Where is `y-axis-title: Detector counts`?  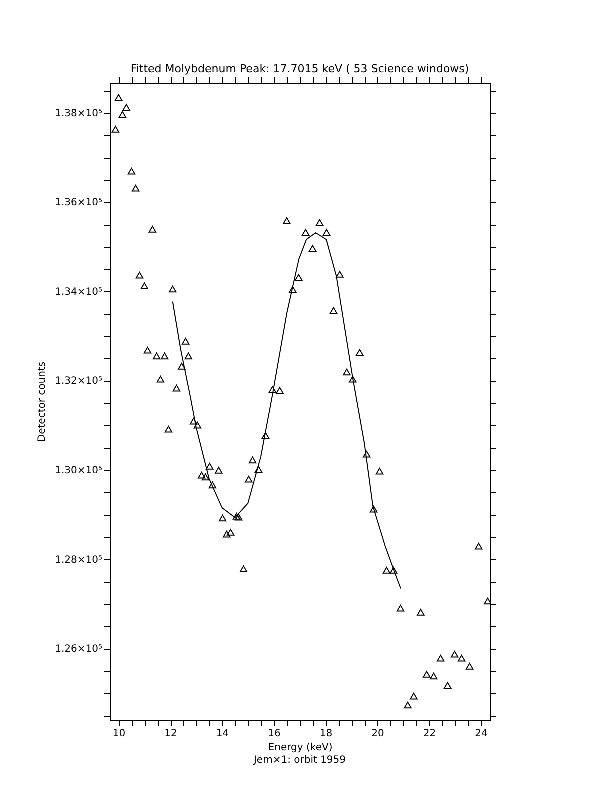
y-axis-title: Detector counts is located at coordinates (42, 402).